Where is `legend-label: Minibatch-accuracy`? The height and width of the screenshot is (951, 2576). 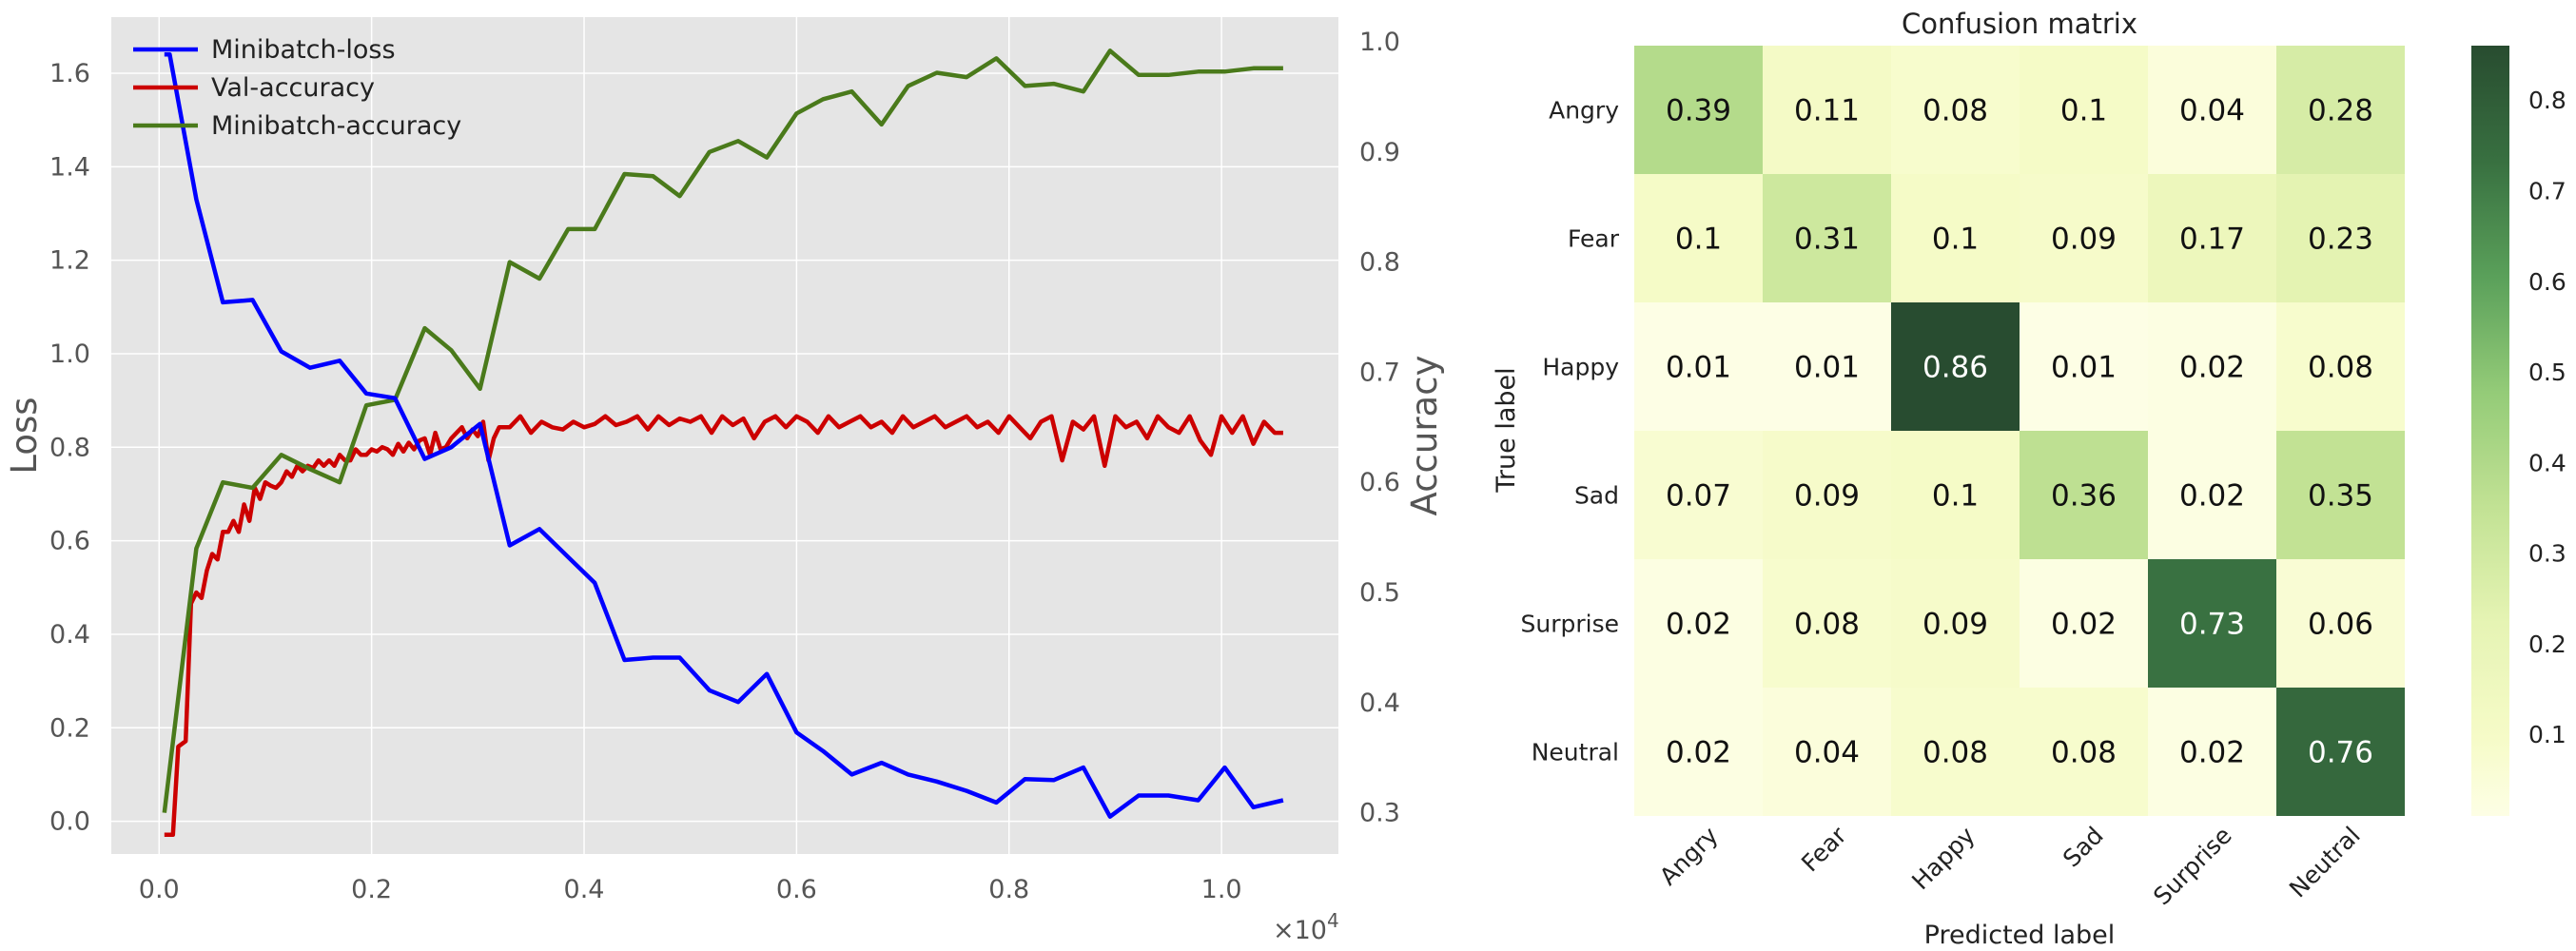
legend-label: Minibatch-accuracy is located at coordinates (336, 126).